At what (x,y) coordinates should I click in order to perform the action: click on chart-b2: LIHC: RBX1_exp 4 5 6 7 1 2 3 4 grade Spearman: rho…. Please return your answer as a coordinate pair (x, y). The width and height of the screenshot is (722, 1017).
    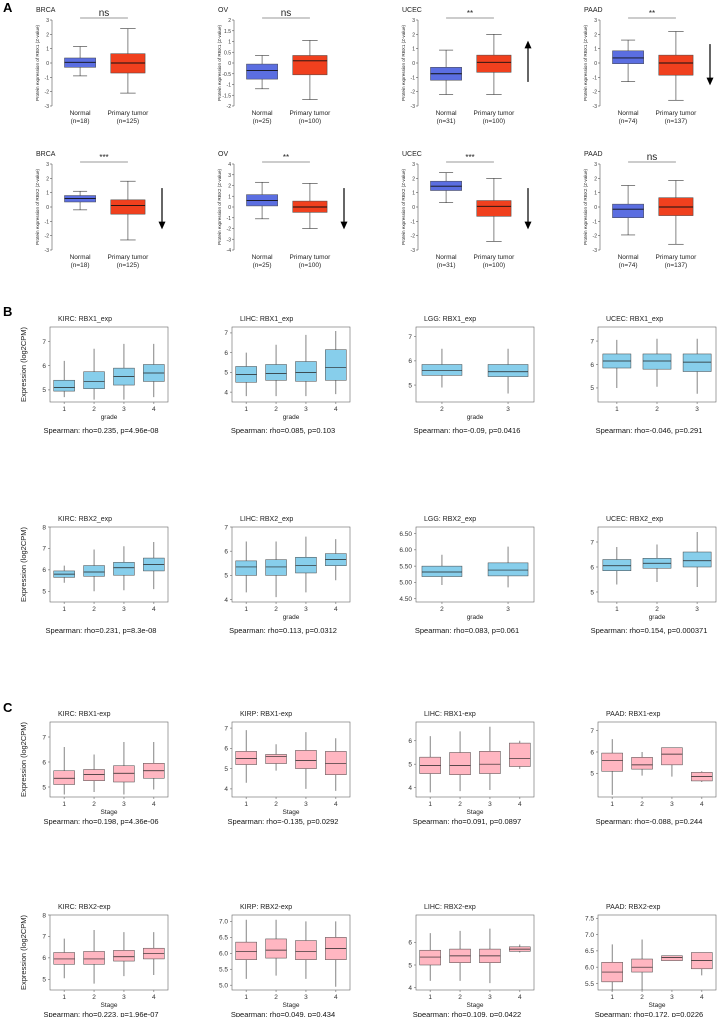
    Looking at the image, I should click on (287, 375).